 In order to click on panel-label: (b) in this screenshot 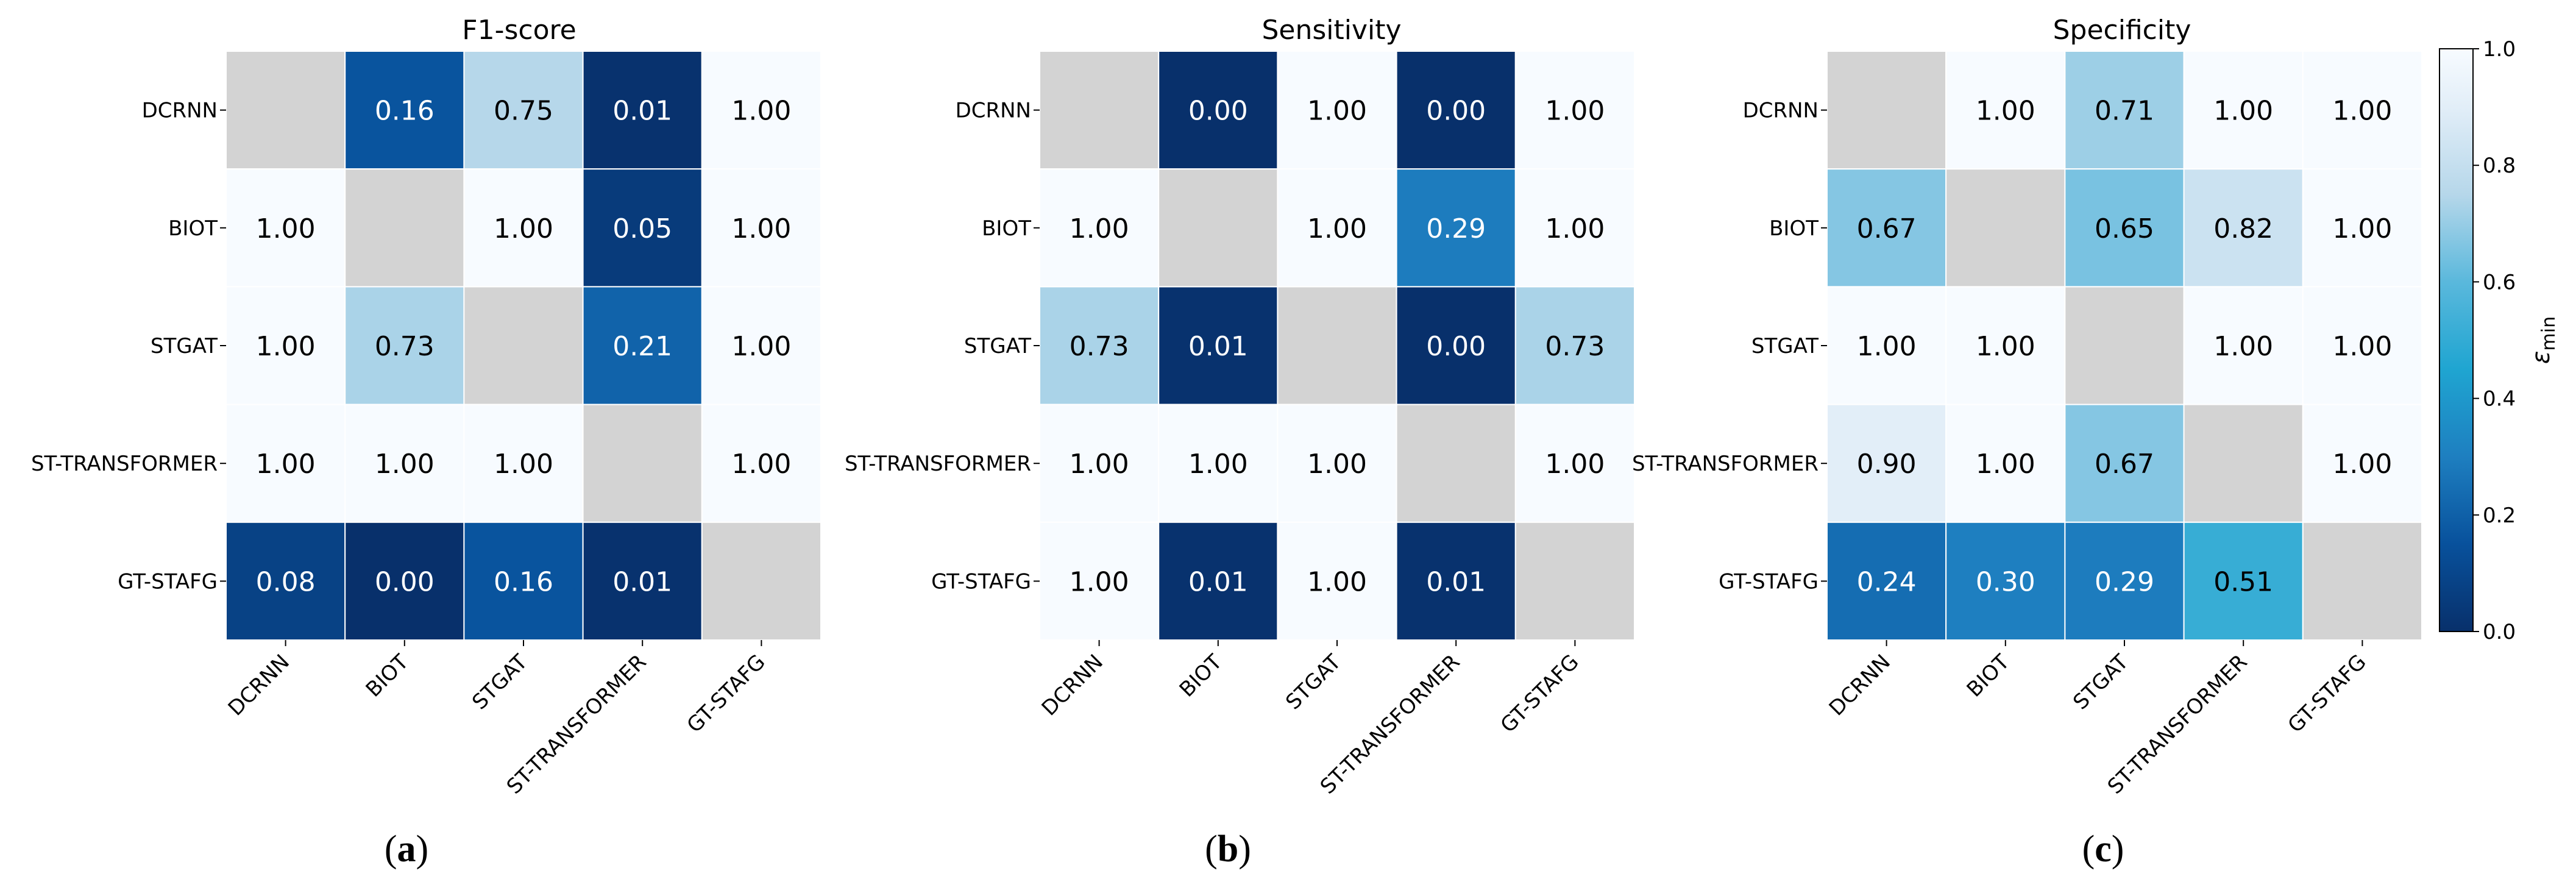, I will do `click(1228, 849)`.